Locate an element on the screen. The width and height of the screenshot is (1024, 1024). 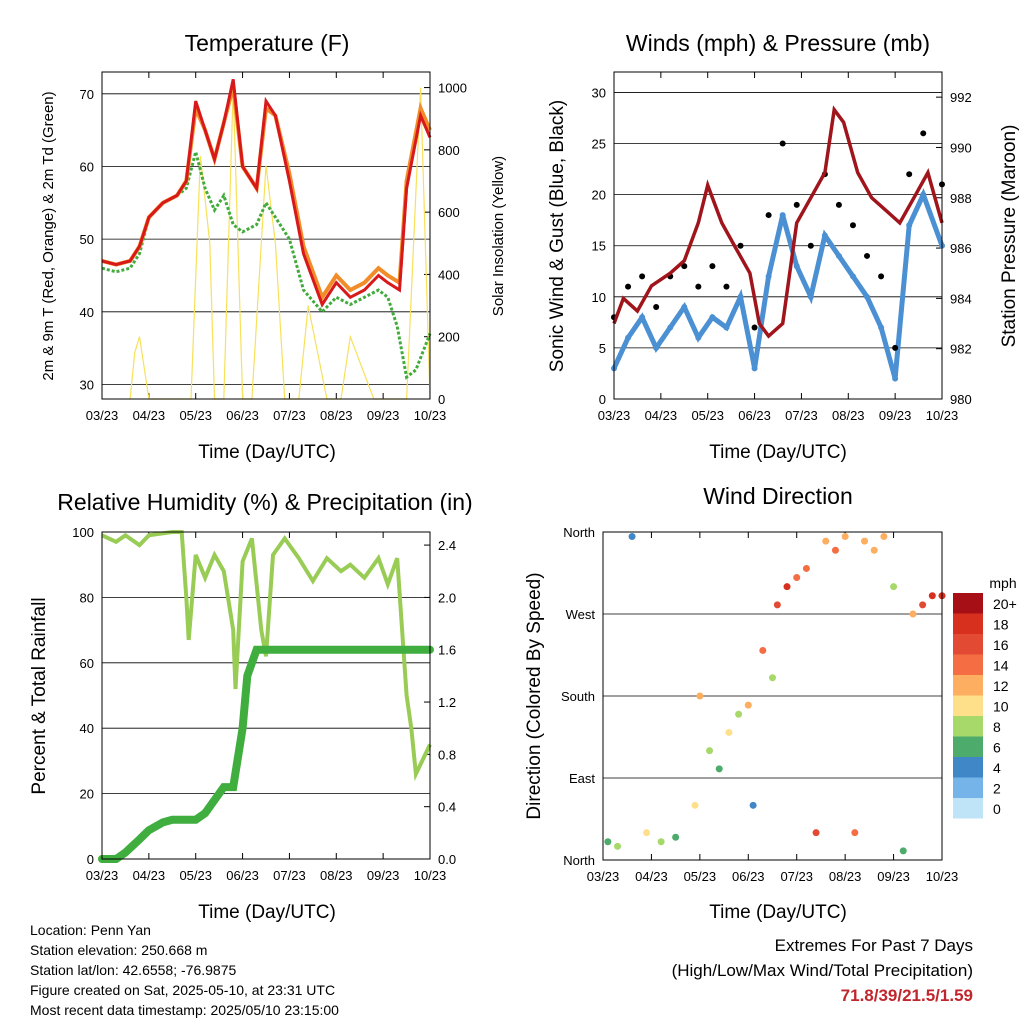
winds-right-tick-label: 984 is located at coordinates (961, 298).